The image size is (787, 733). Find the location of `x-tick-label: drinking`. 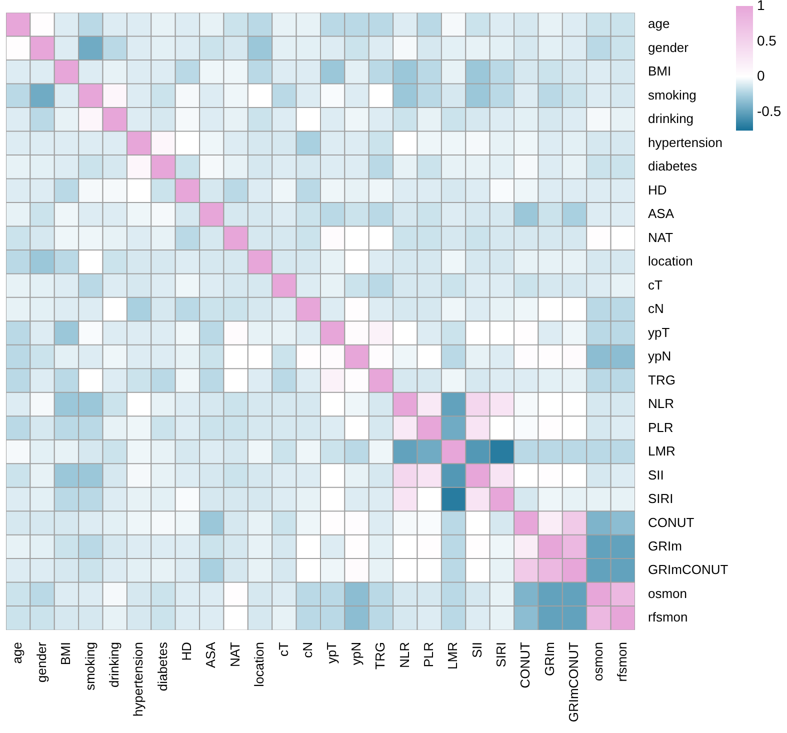

x-tick-label: drinking is located at coordinates (114, 665).